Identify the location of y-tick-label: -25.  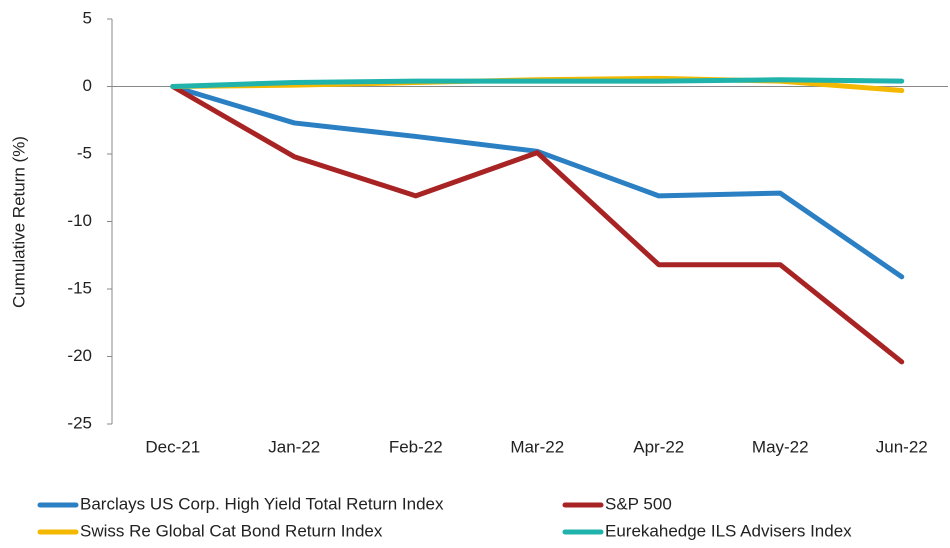
(79, 422).